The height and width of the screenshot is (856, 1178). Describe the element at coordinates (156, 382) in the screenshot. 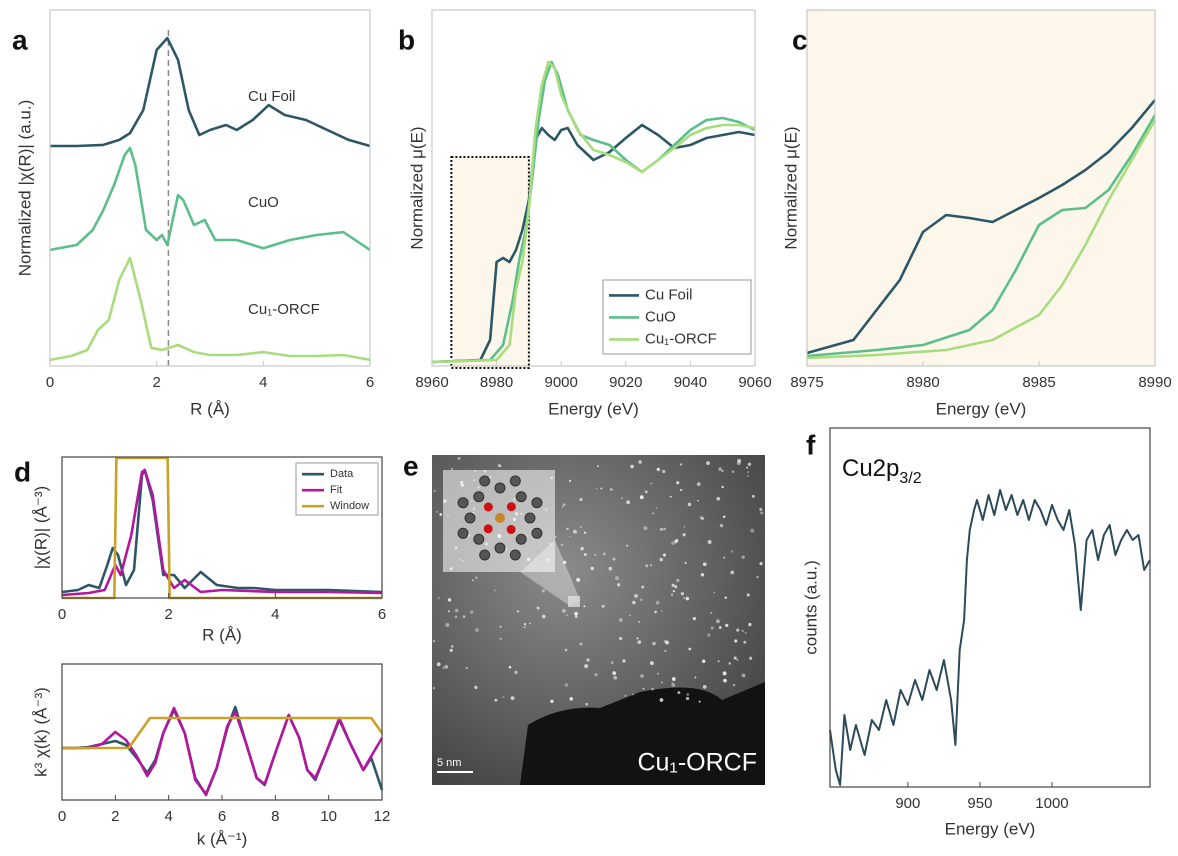

I see `x-tick-label: 2` at that location.